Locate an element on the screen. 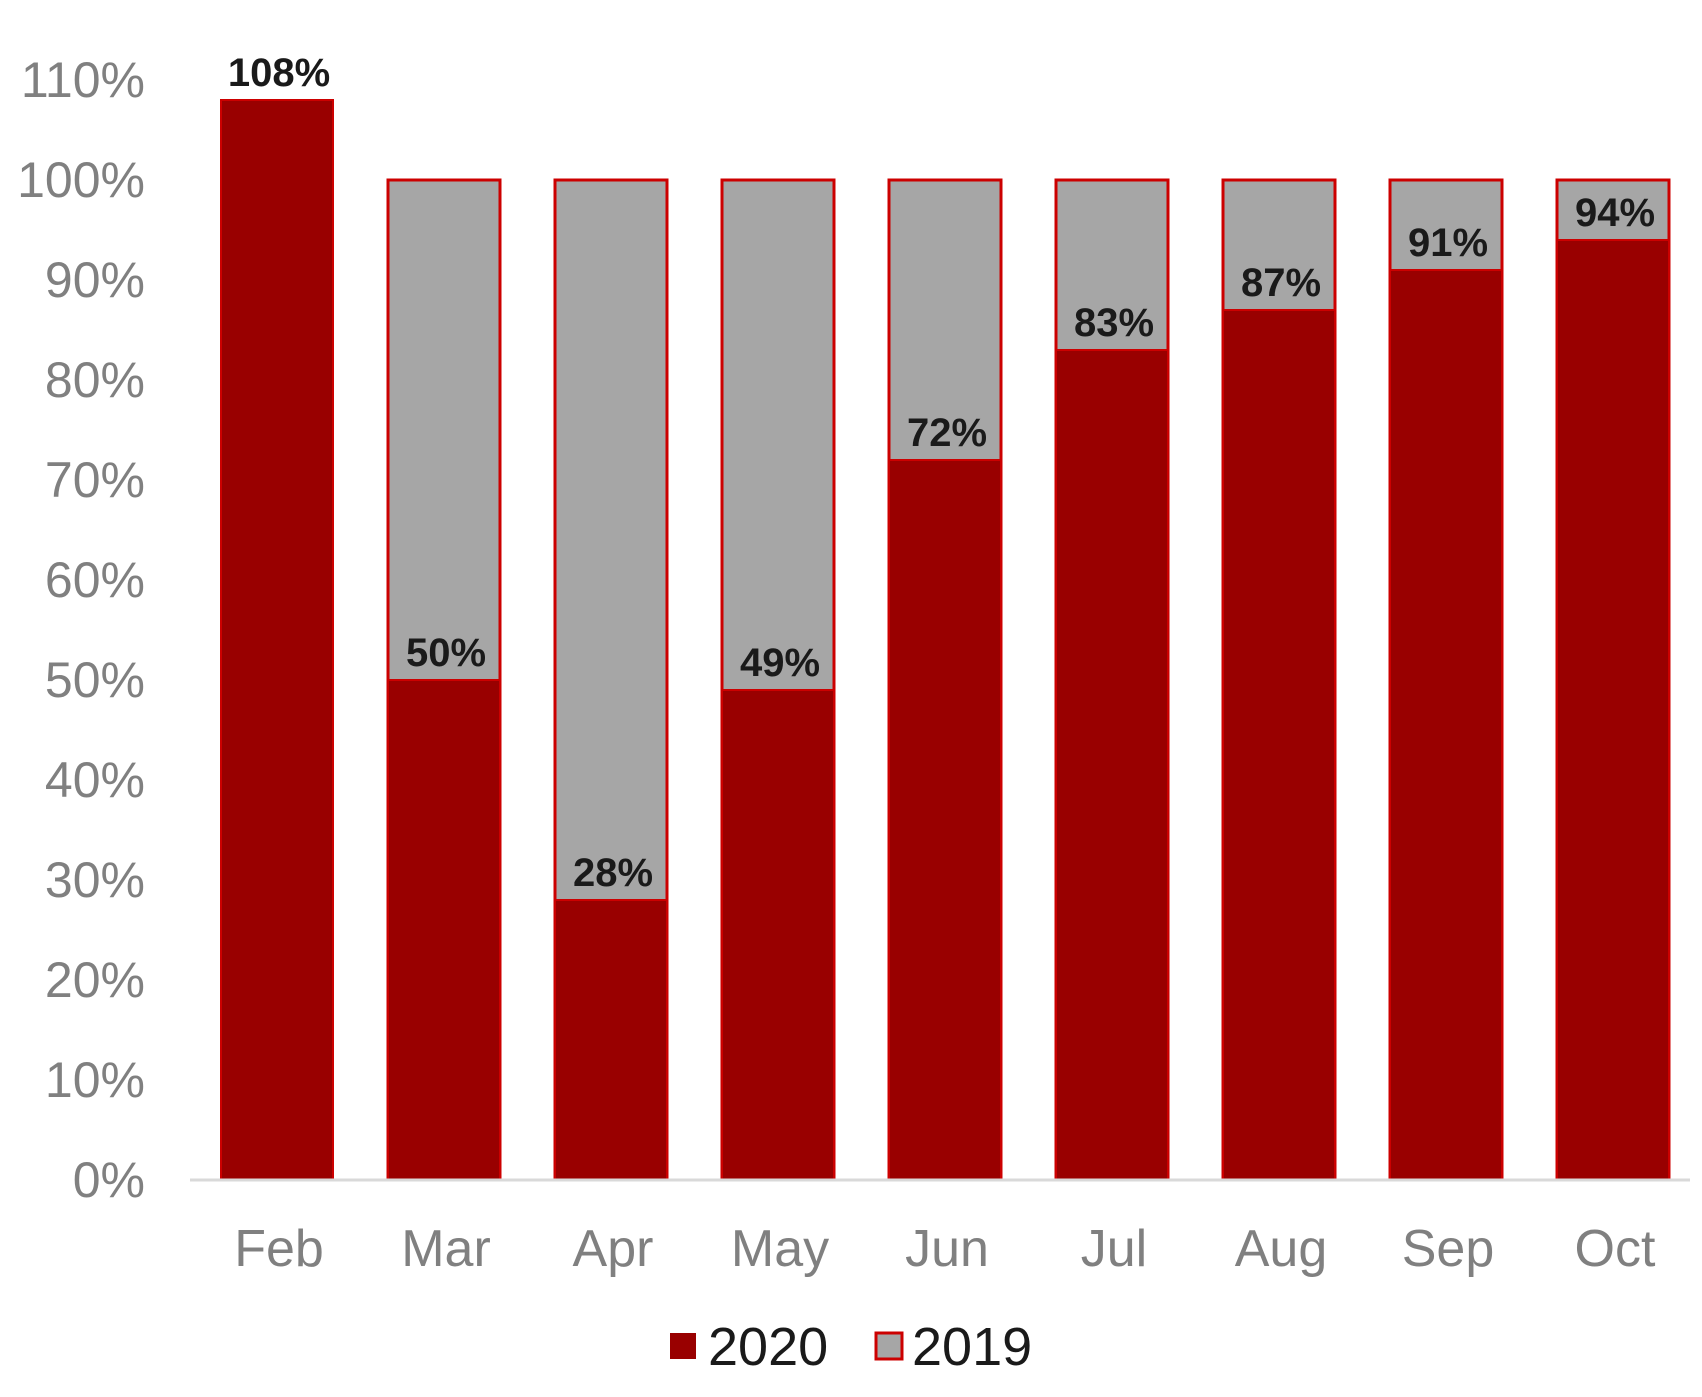 This screenshot has height=1397, width=1702. y-tick-label: 110% is located at coordinates (83, 80).